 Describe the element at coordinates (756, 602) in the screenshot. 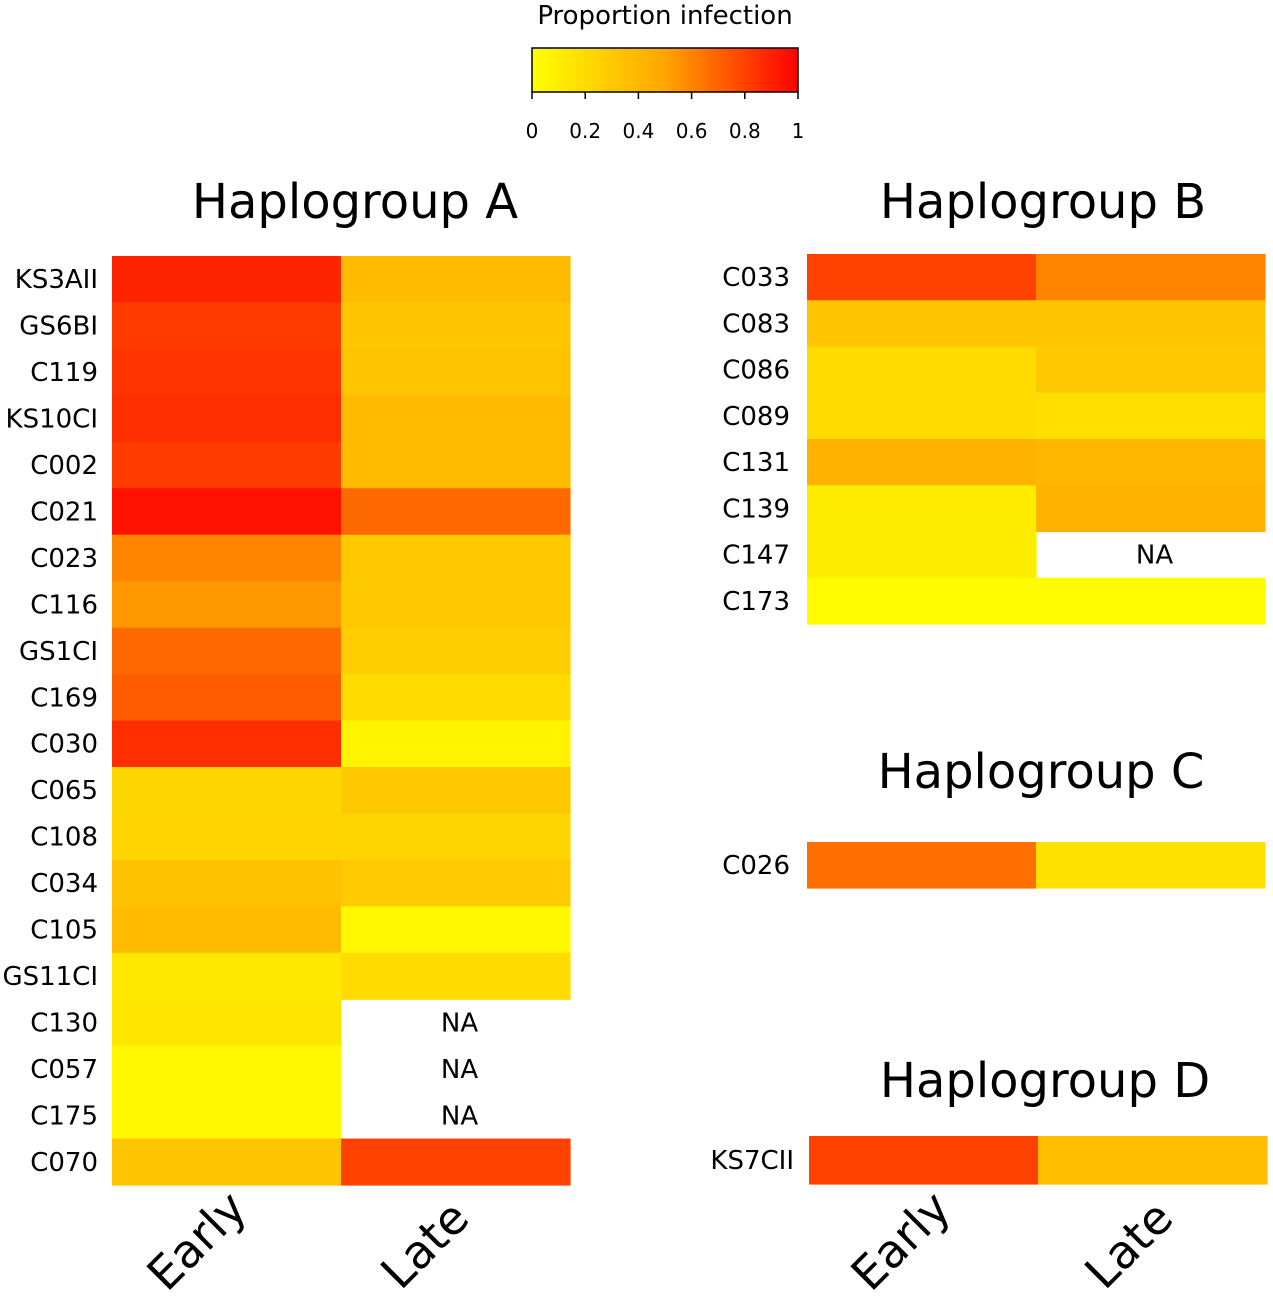

I see `row-label: C173` at that location.